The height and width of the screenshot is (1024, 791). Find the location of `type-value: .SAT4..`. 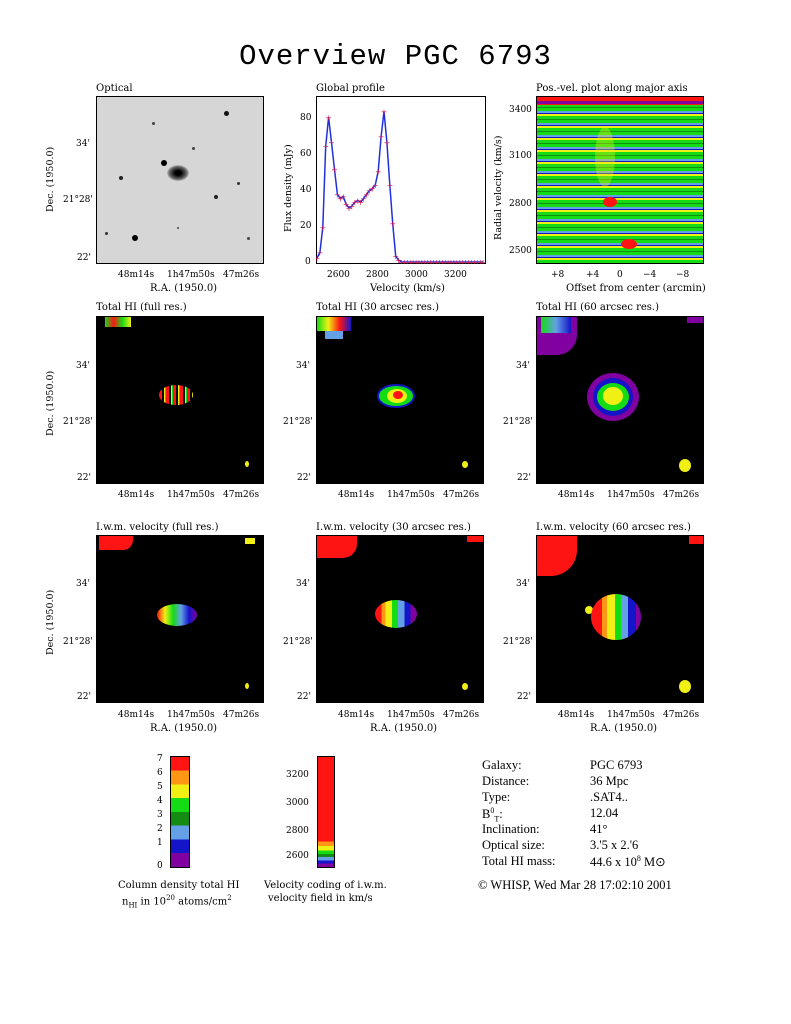

type-value: .SAT4.. is located at coordinates (609, 797).